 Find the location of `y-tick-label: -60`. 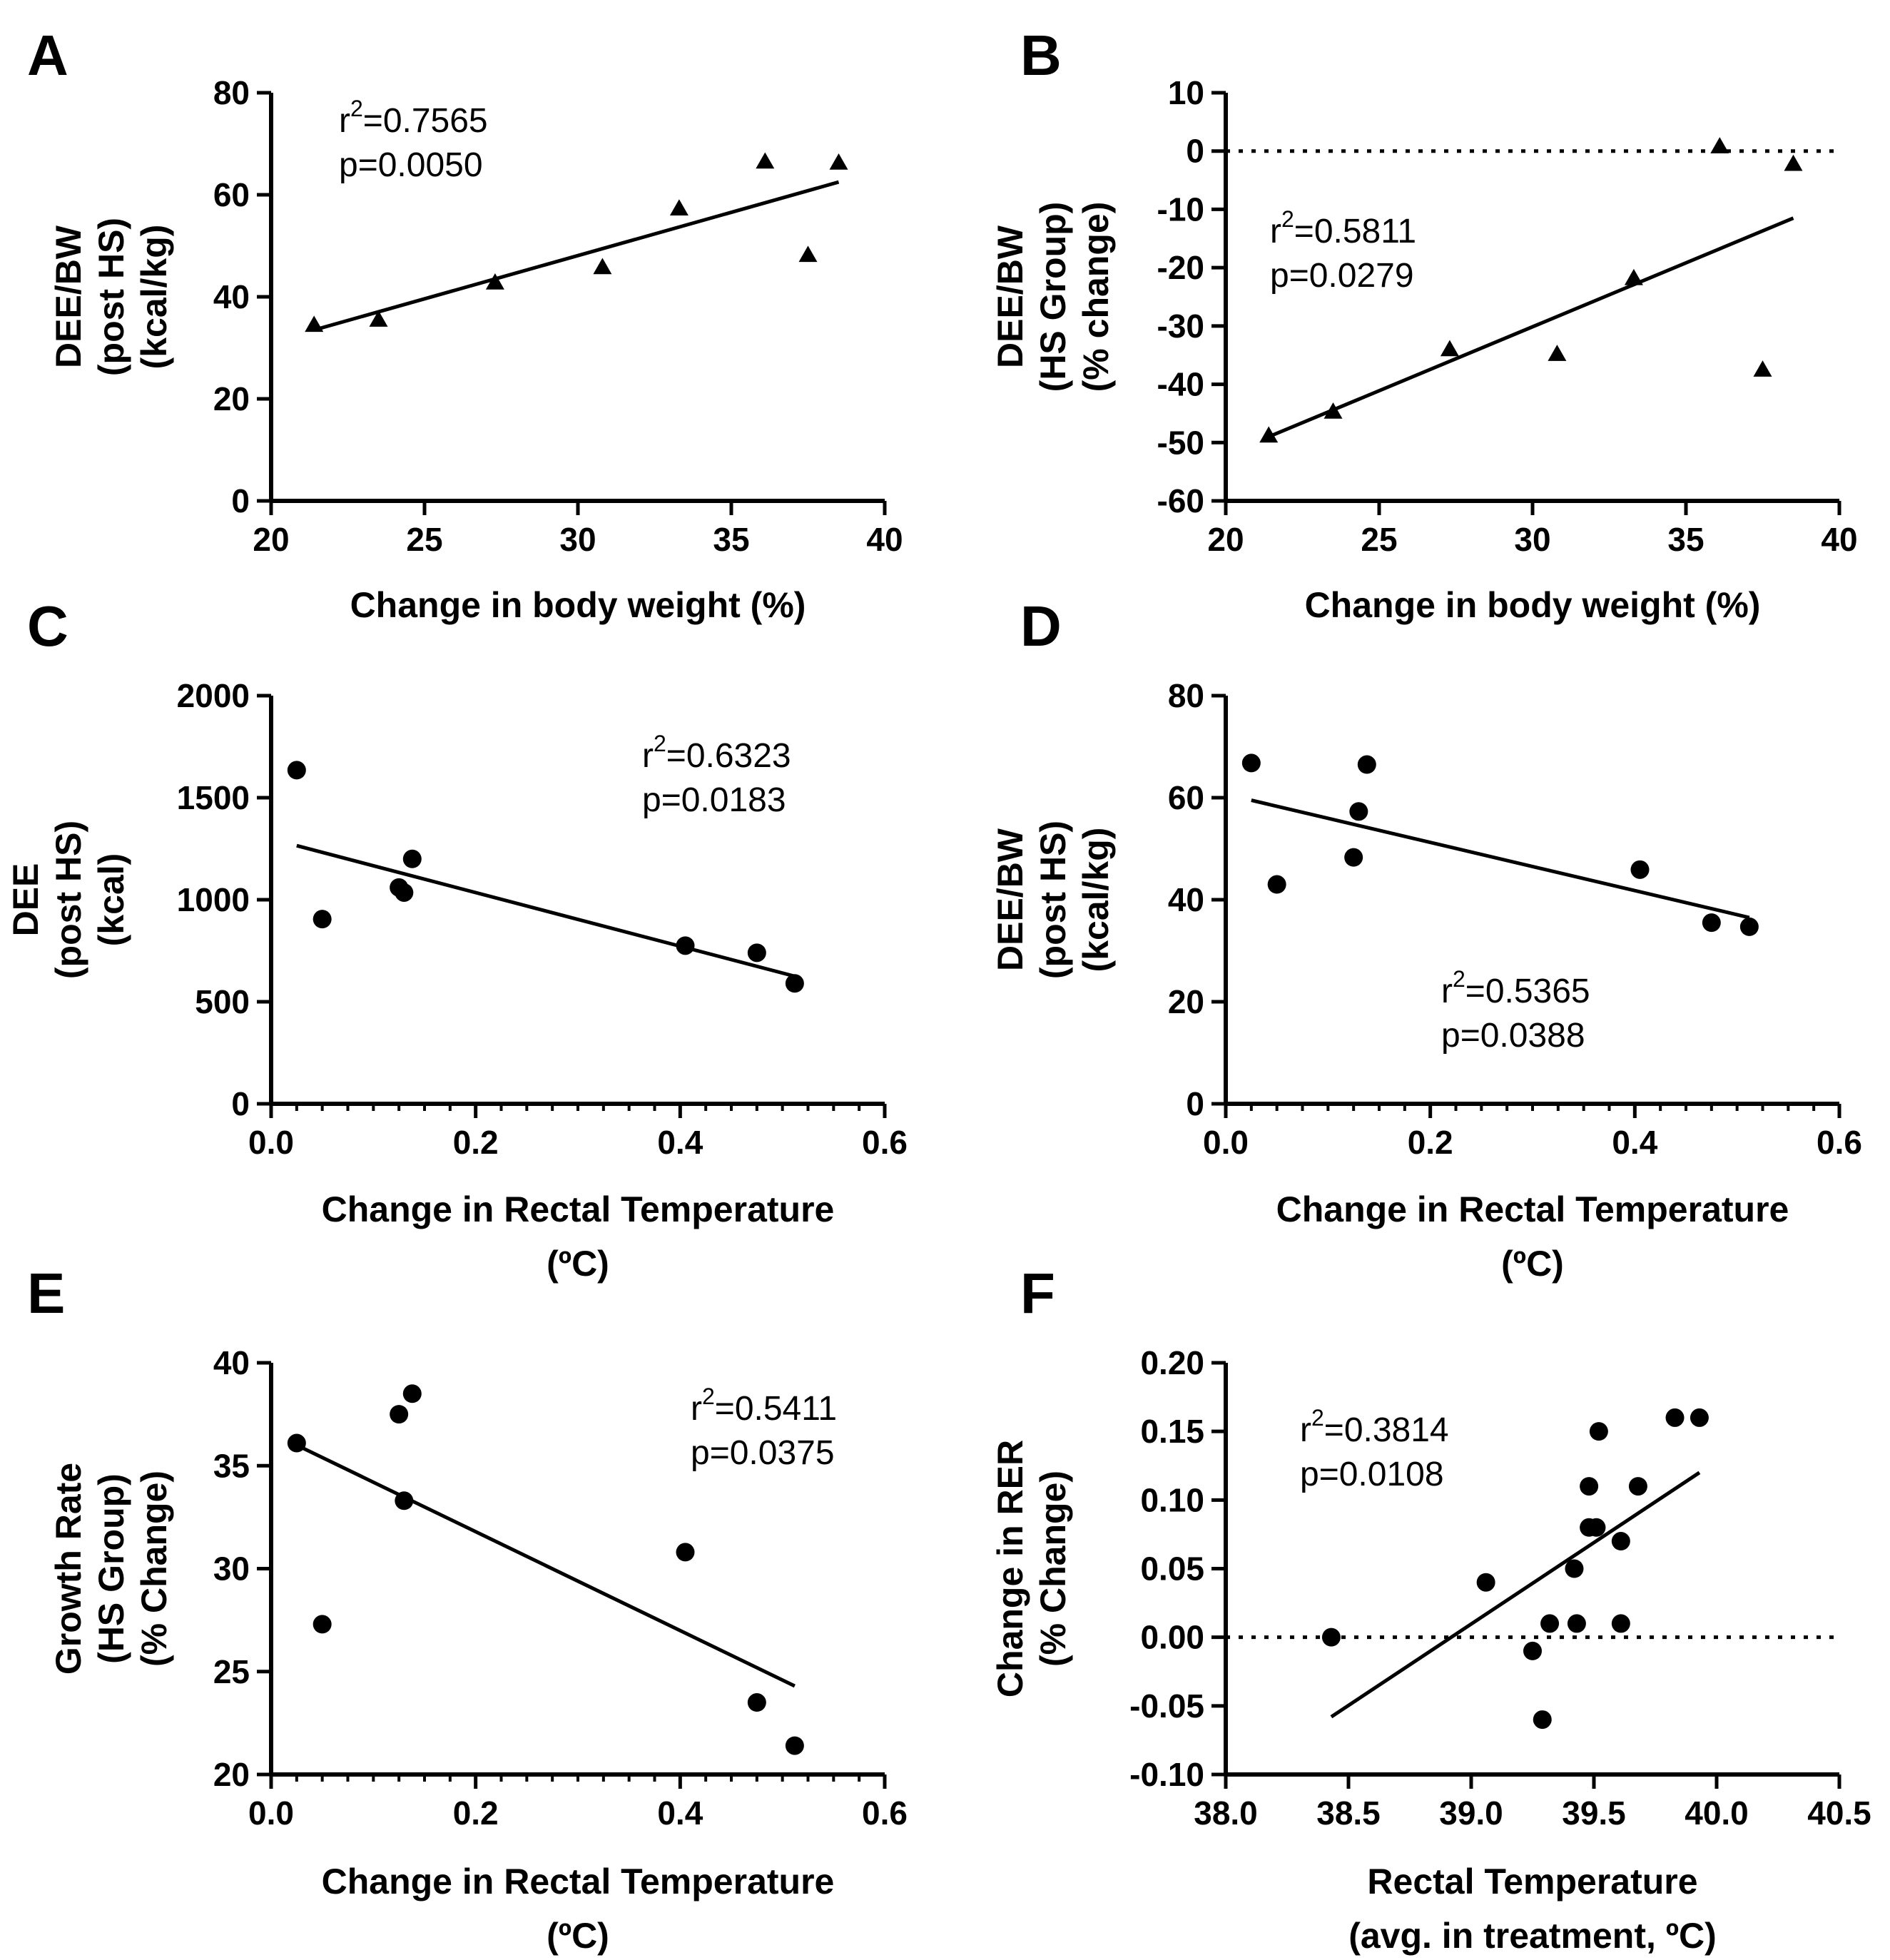

y-tick-label: -60 is located at coordinates (1180, 500).